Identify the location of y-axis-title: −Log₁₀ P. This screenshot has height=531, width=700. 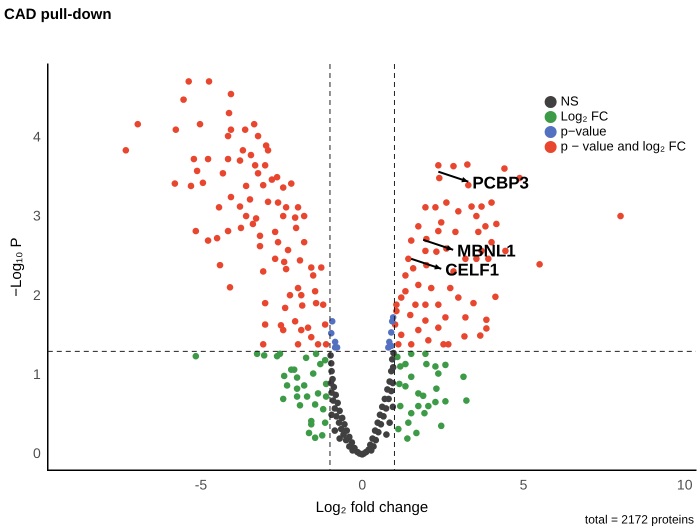
(17, 267).